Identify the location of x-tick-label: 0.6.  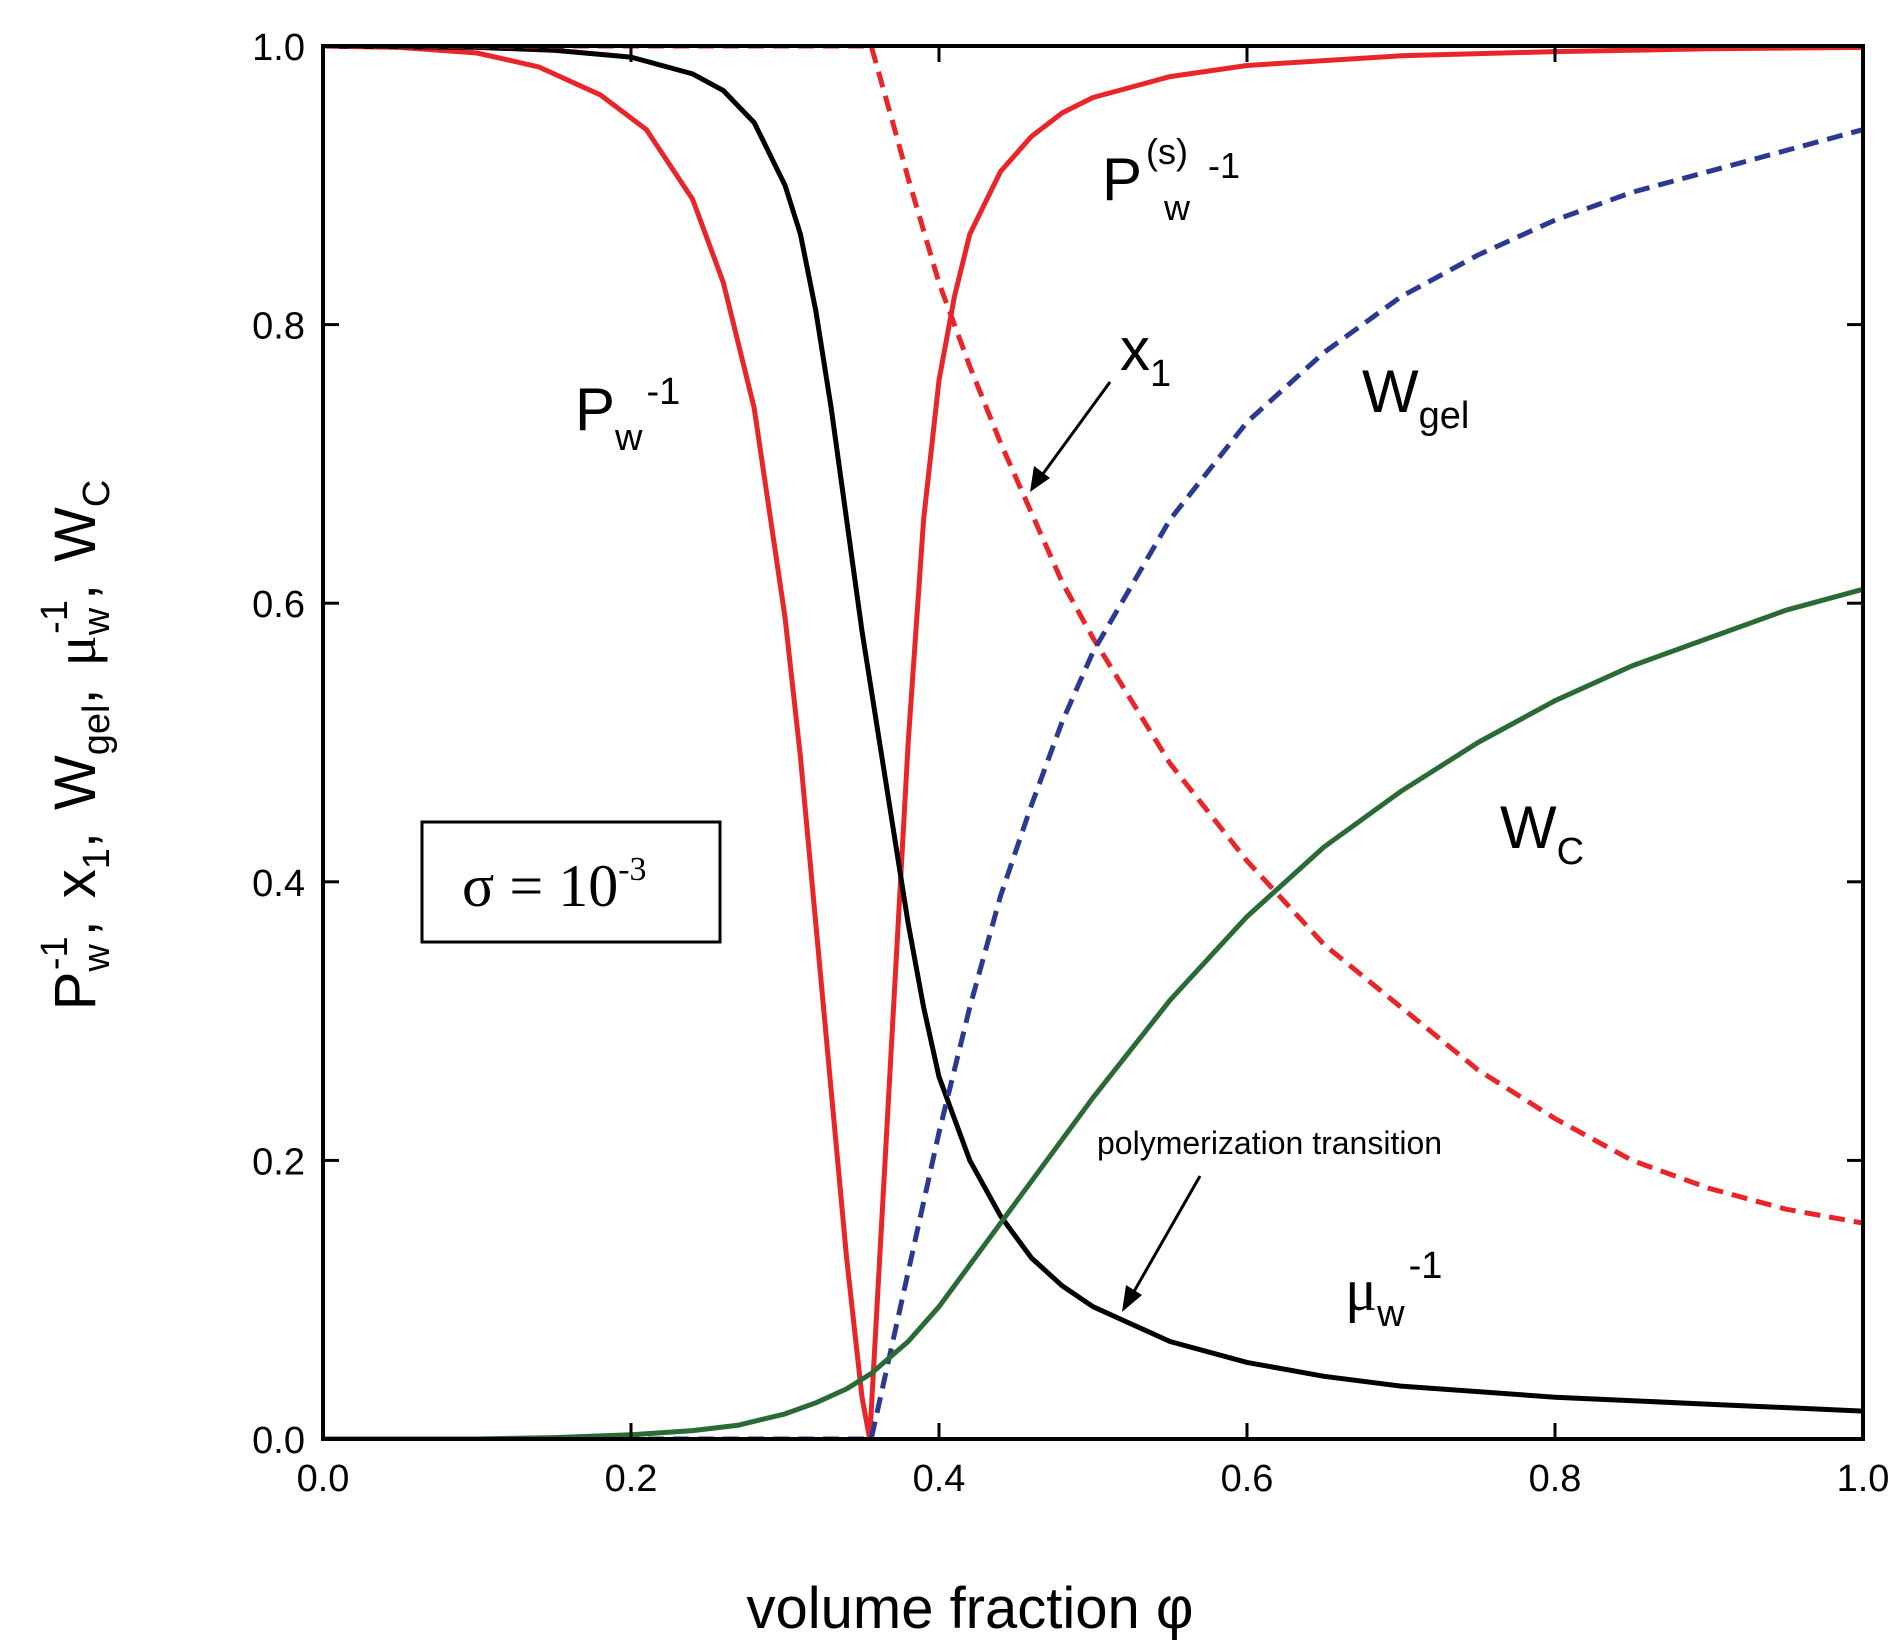
(1247, 1479).